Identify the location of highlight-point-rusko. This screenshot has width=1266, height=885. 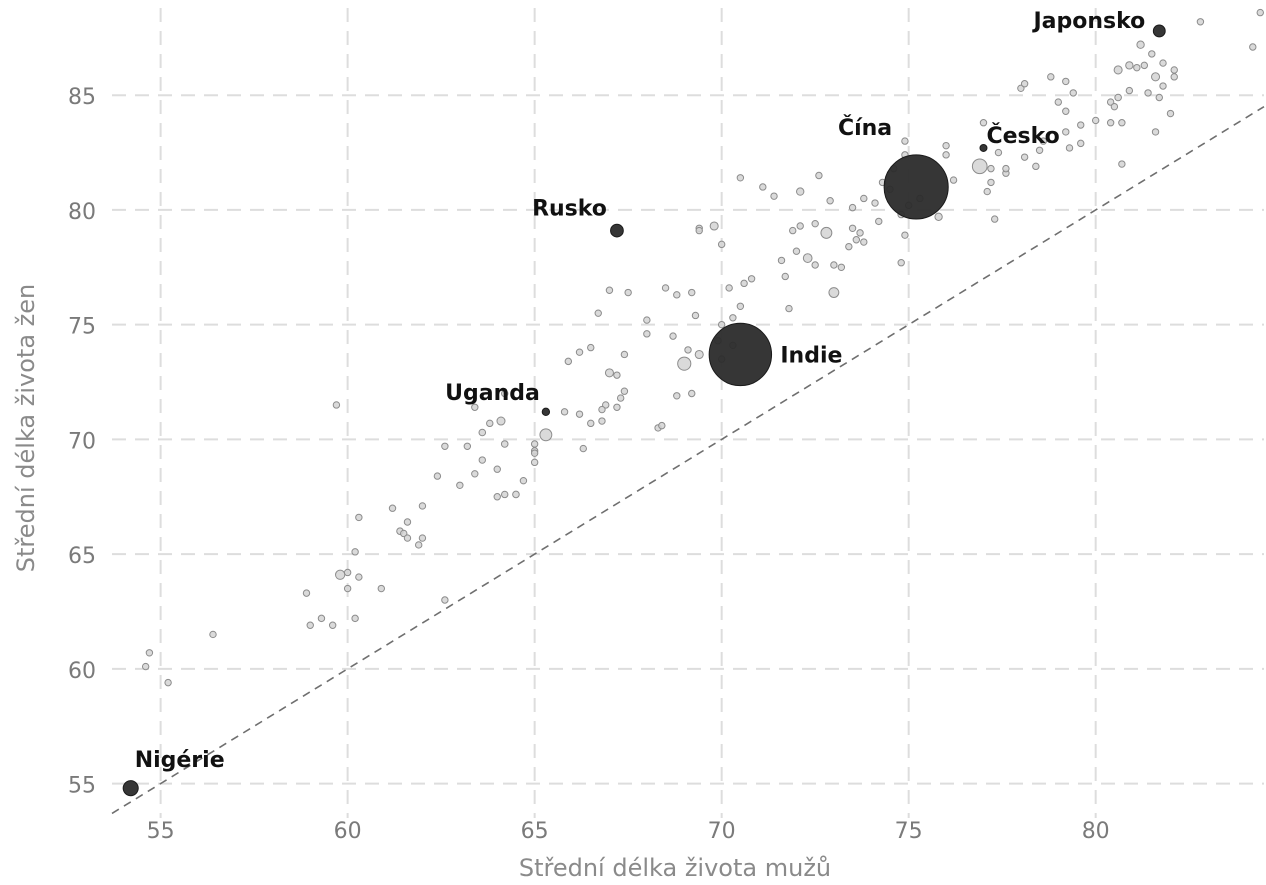
(617, 230).